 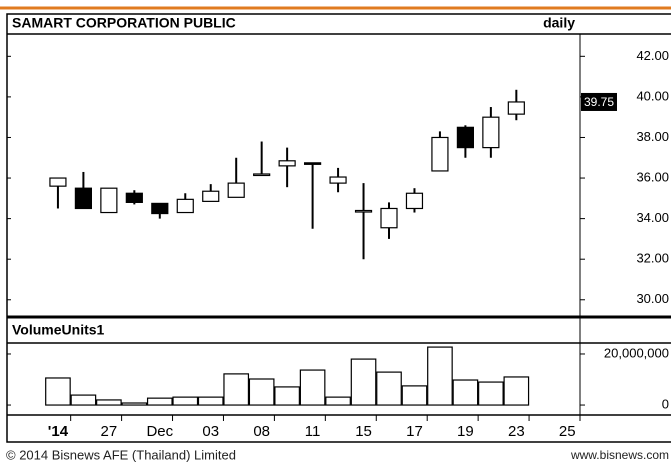 What do you see at coordinates (414, 431) in the screenshot?
I see `x-tick-label: 17` at bounding box center [414, 431].